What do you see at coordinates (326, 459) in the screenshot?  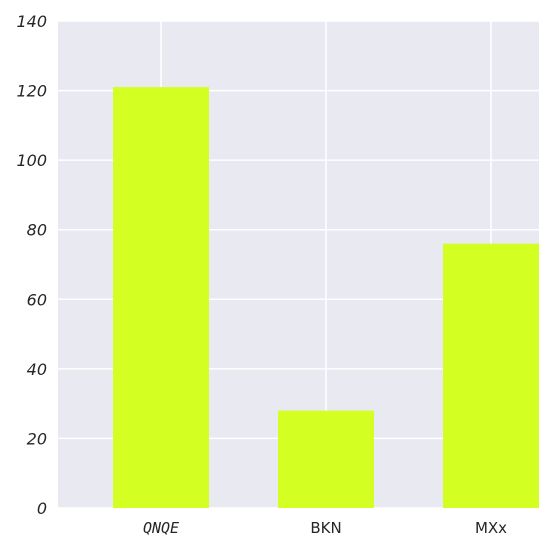 I see `bar-bkn` at bounding box center [326, 459].